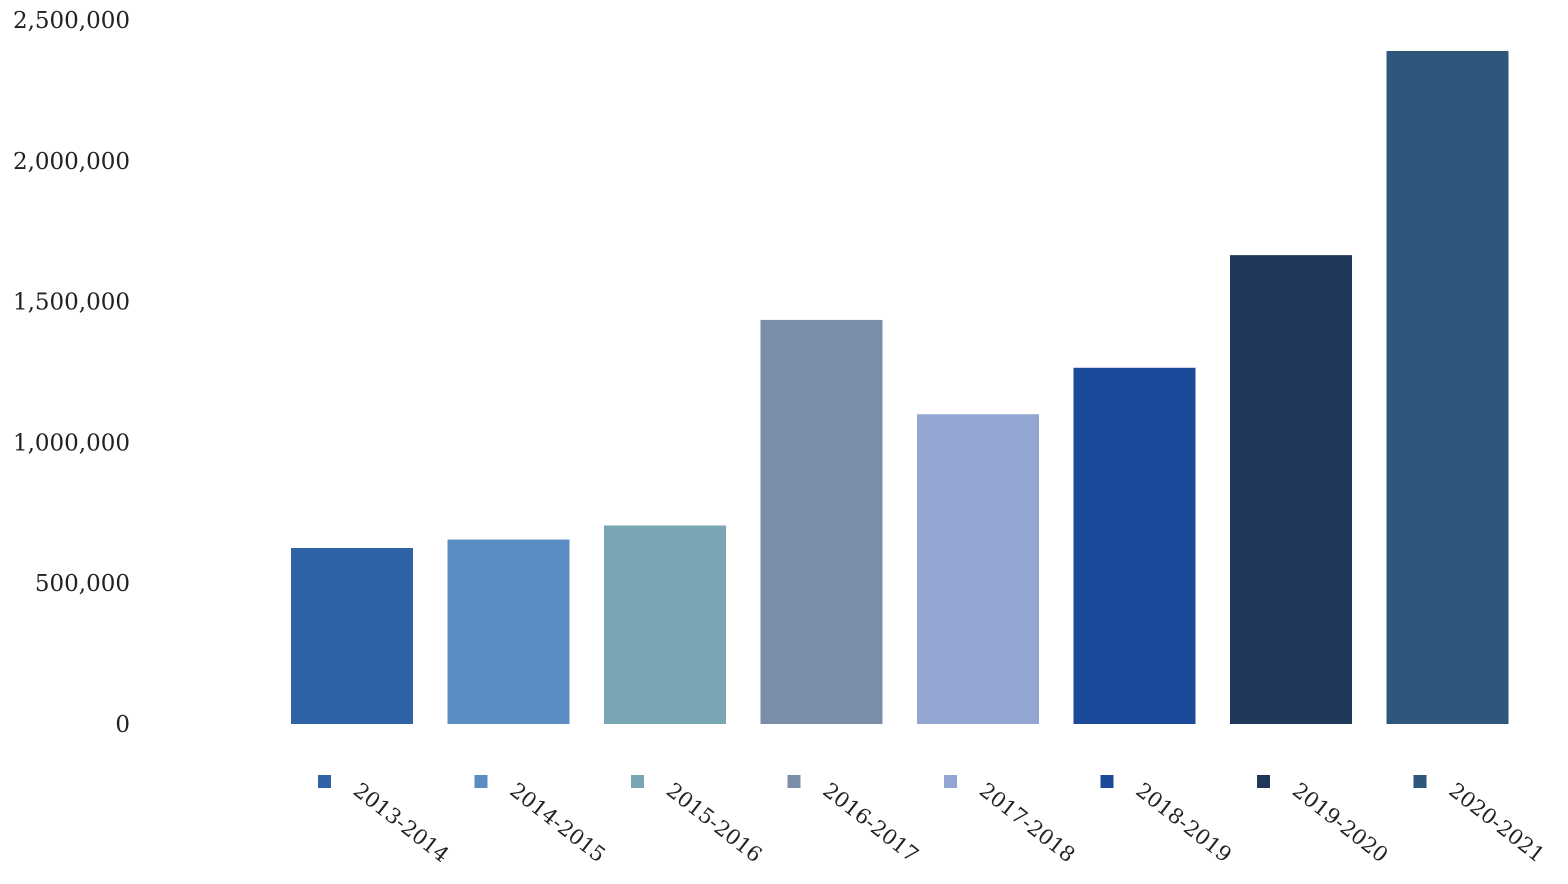 The height and width of the screenshot is (884, 1568). Describe the element at coordinates (324, 781) in the screenshot. I see `legend-marker-2013-2014` at that location.